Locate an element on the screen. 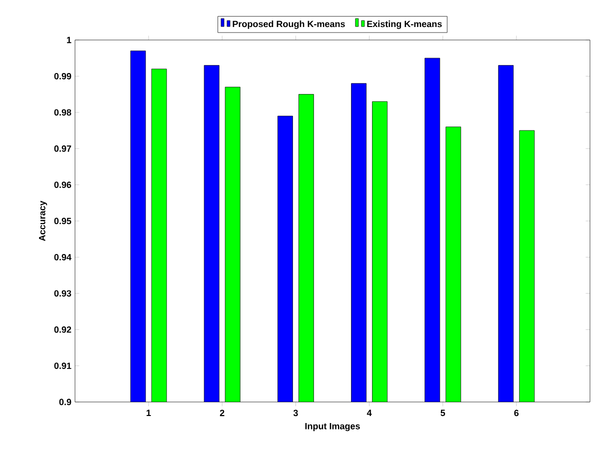 This screenshot has height=450, width=603. y-tick-label: 0.99 is located at coordinates (63, 76).